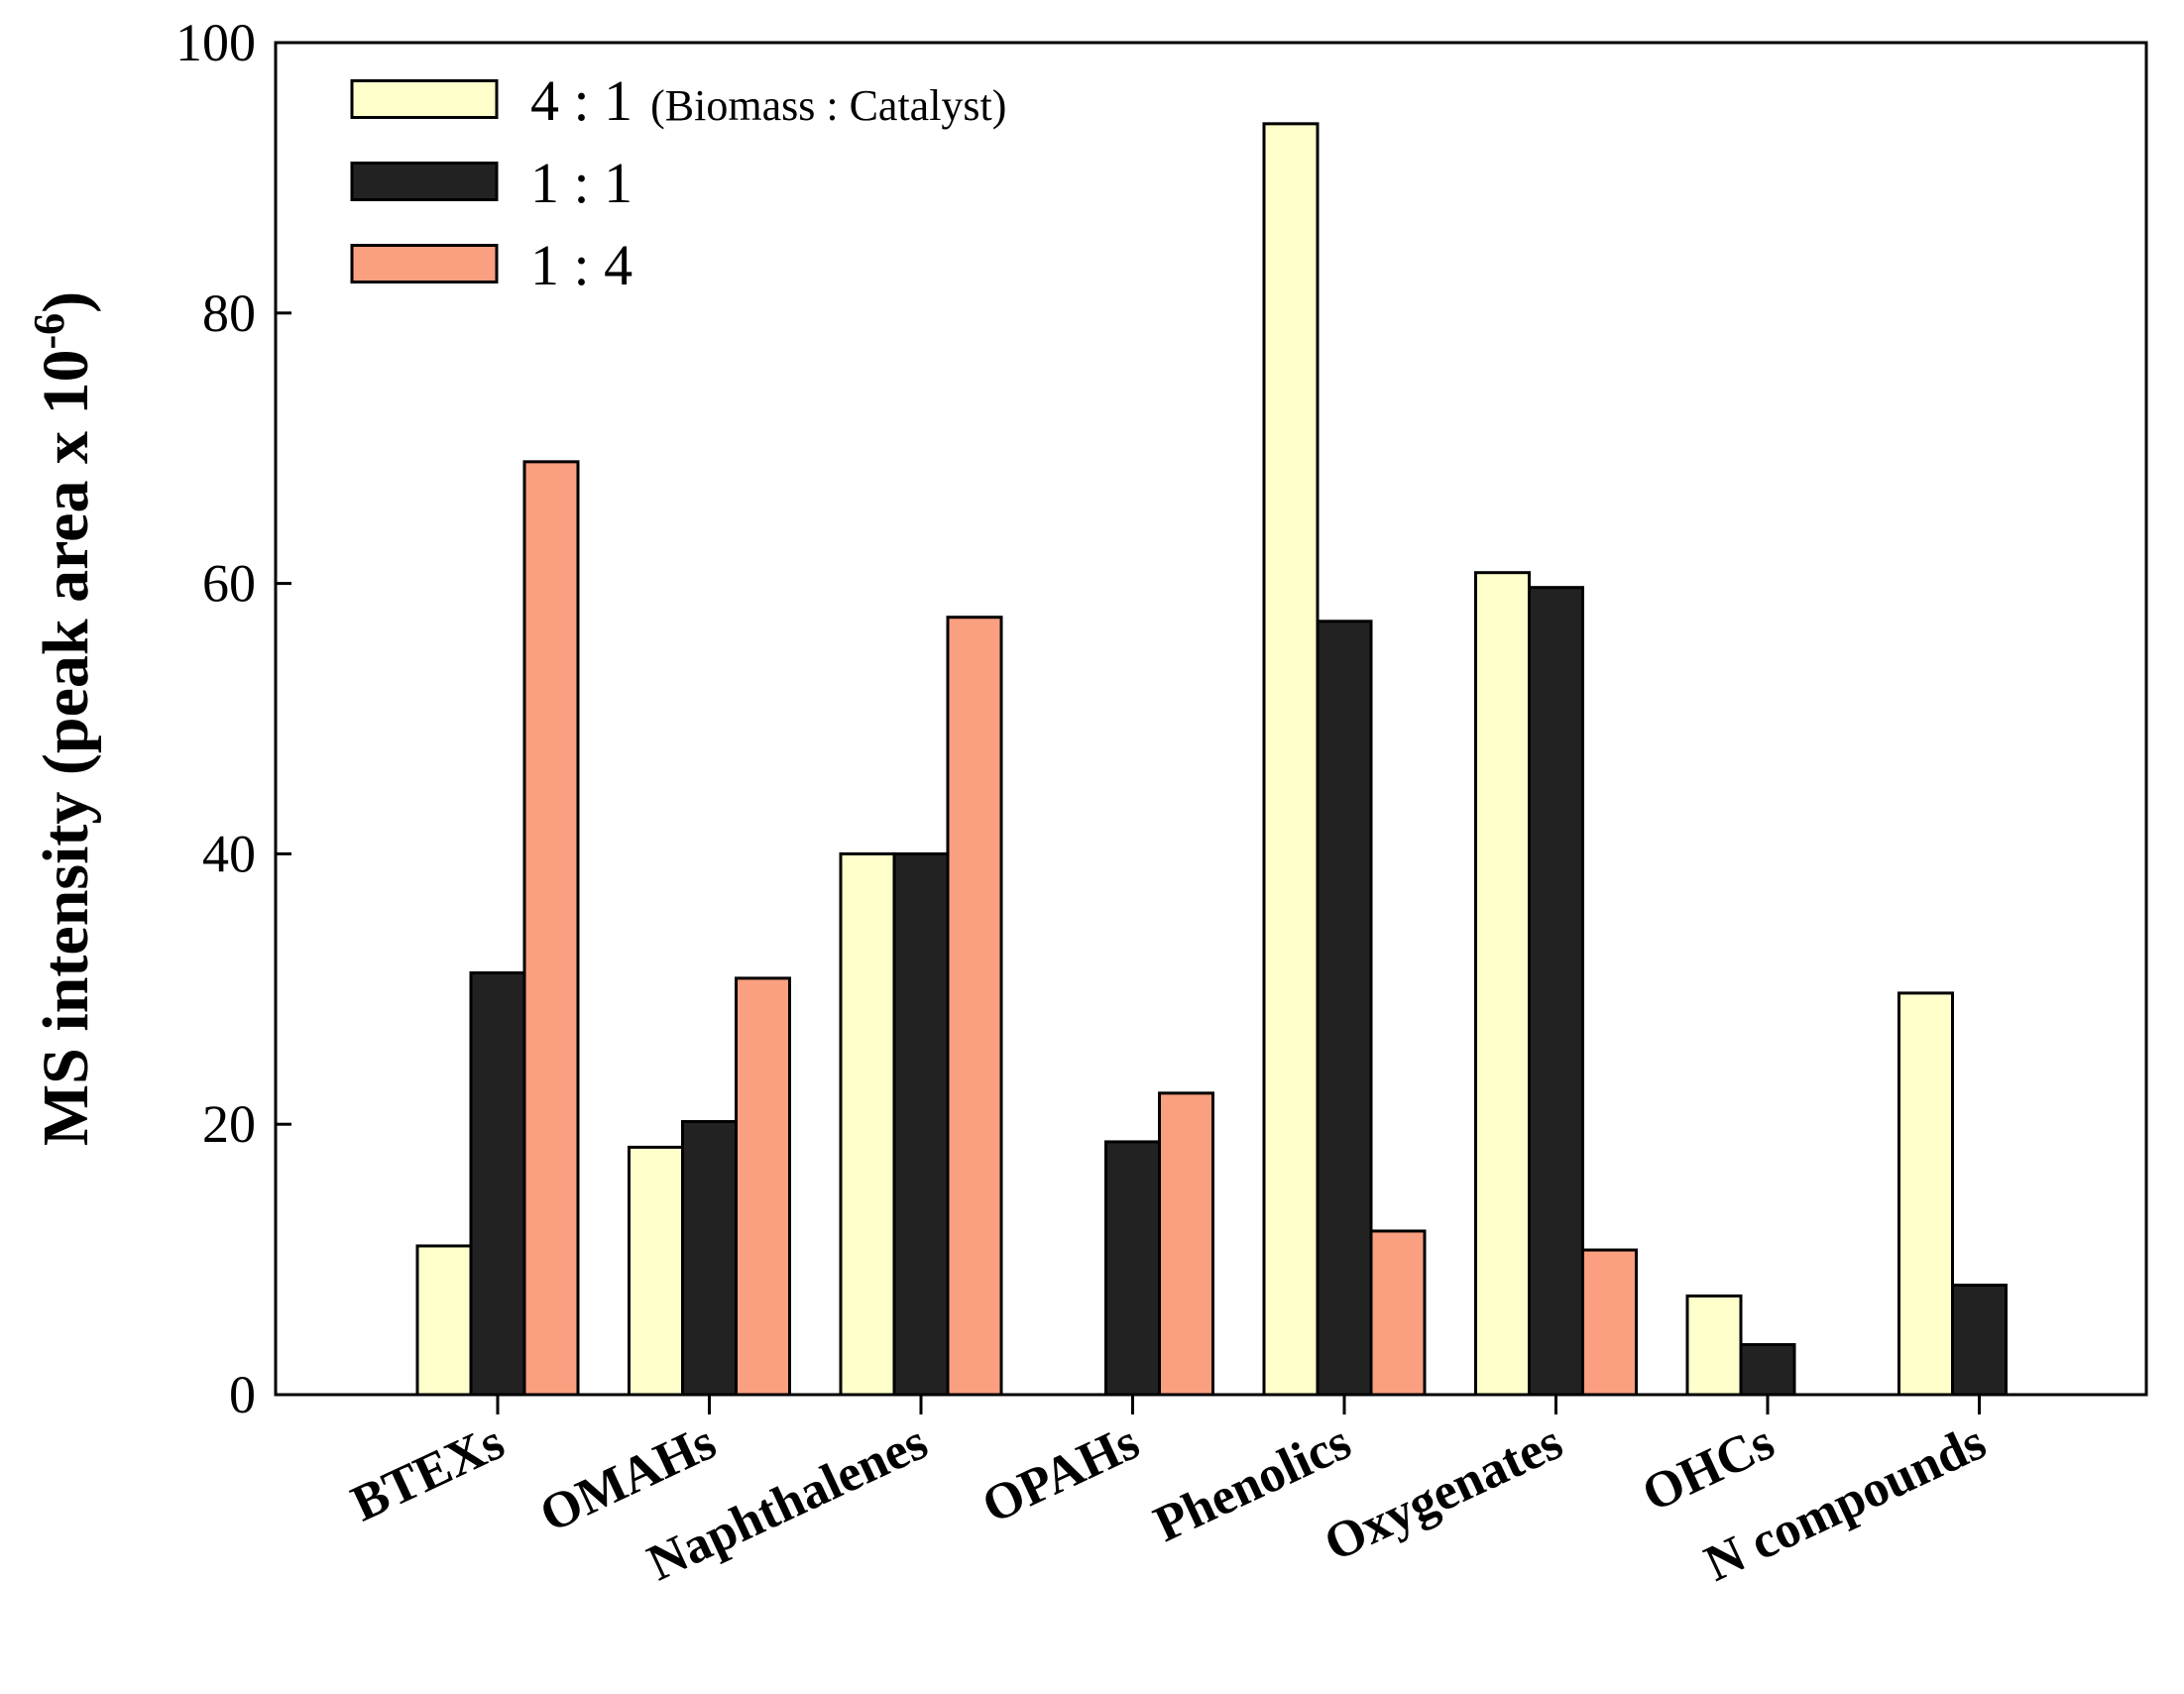 The height and width of the screenshot is (1694, 2184). Describe the element at coordinates (1060, 1473) in the screenshot. I see `x-tick-label-opahs: OPAHs` at that location.